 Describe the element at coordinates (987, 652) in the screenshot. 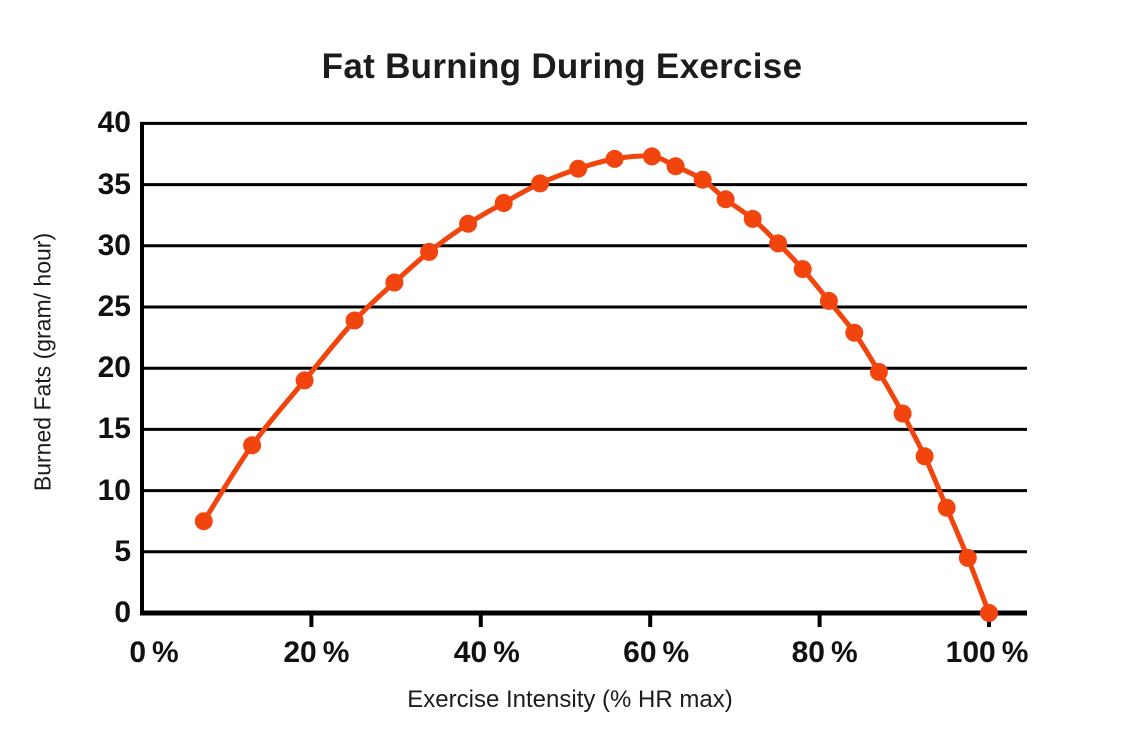

I see `x-tick-label: 100 %` at that location.